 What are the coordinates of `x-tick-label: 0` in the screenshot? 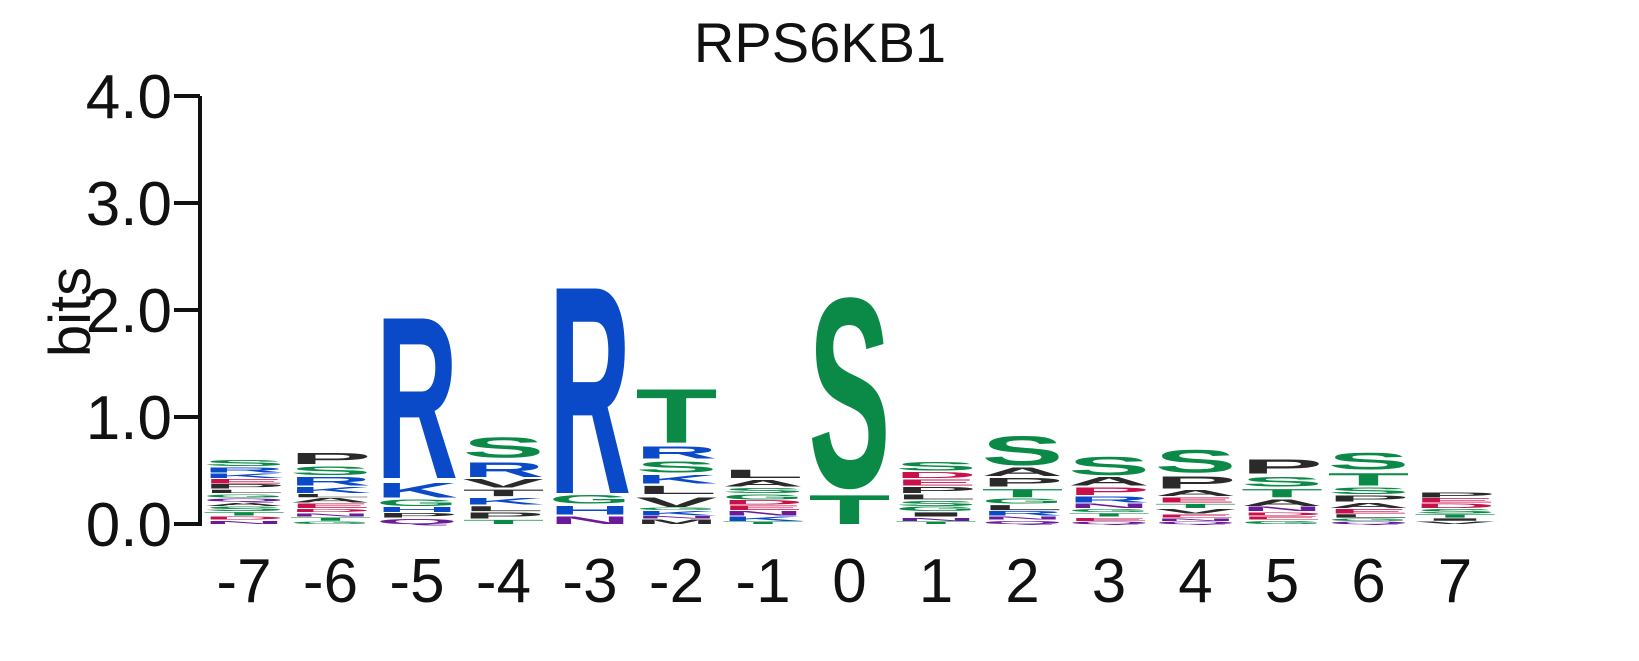 It's located at (849, 581).